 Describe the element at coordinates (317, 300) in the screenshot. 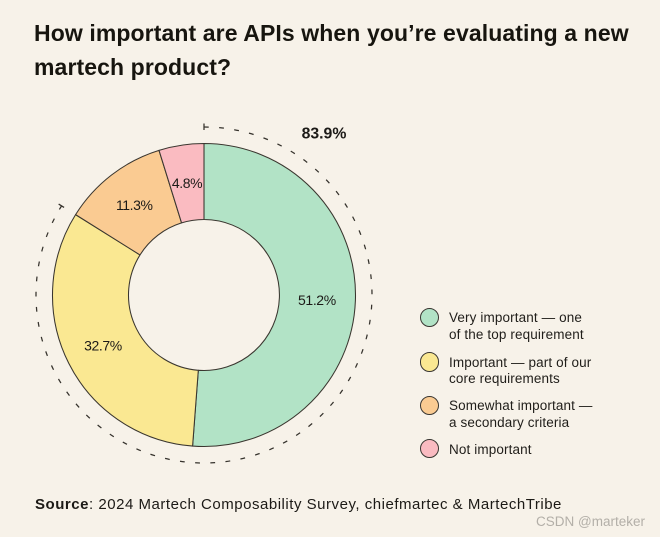

I see `svg-text: 51.2%` at that location.